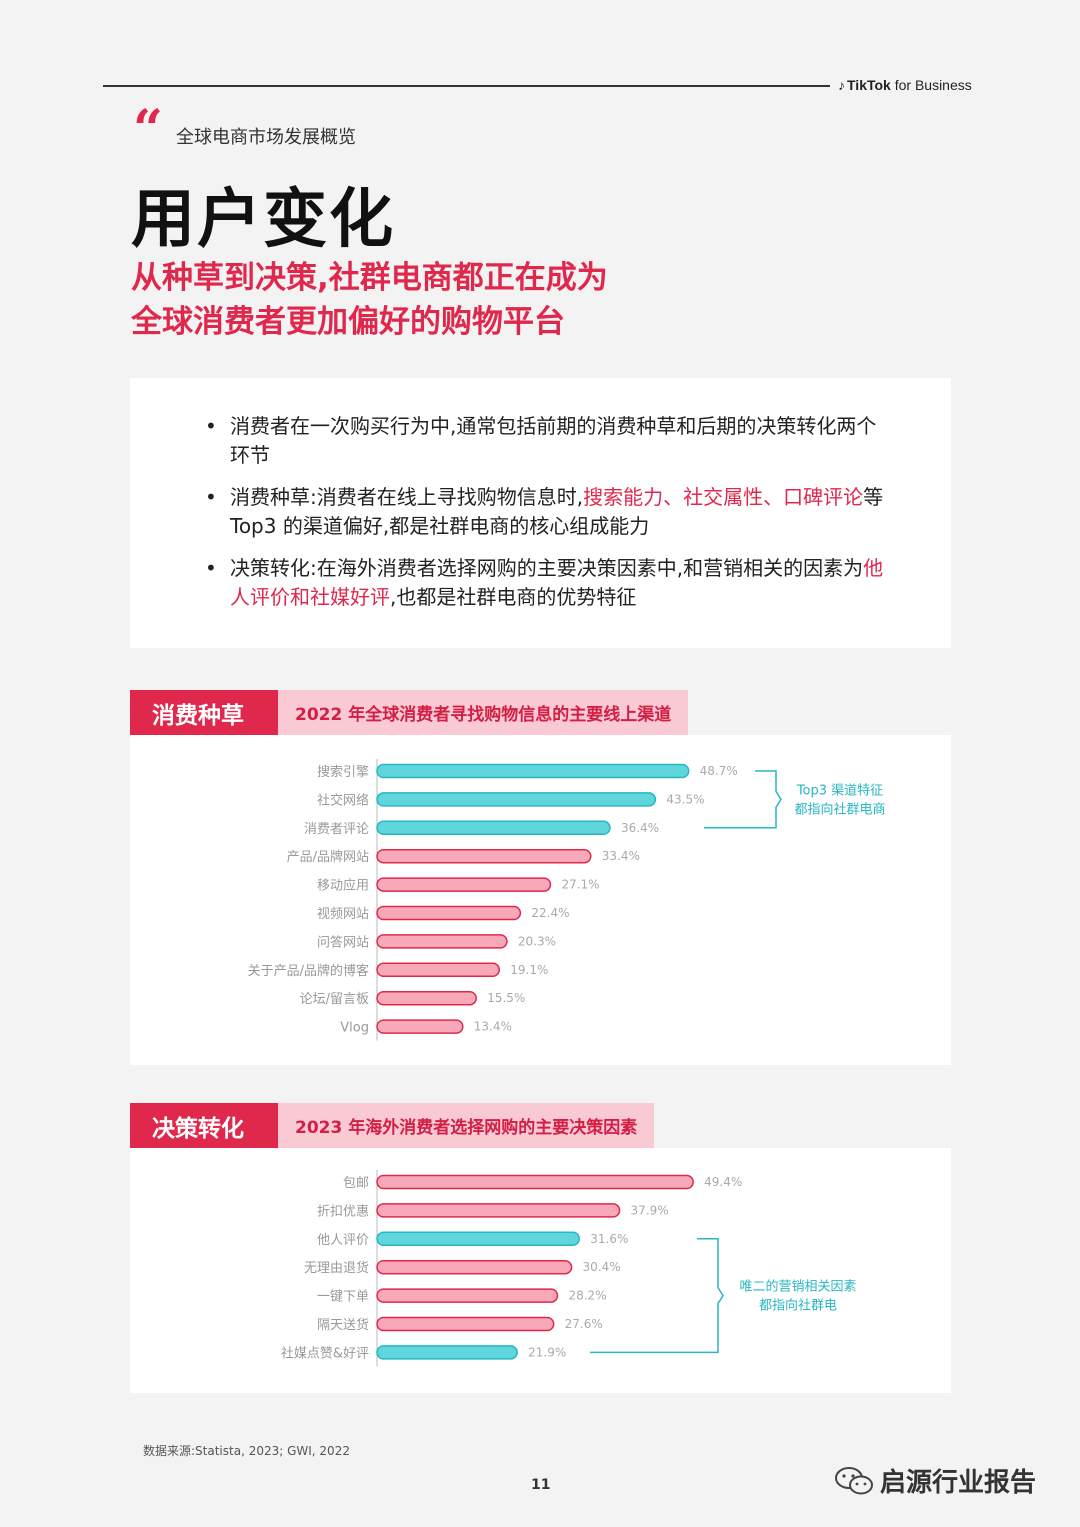 The width and height of the screenshot is (1080, 1527). What do you see at coordinates (602, 1267) in the screenshot?
I see `value-label: 30.4%` at bounding box center [602, 1267].